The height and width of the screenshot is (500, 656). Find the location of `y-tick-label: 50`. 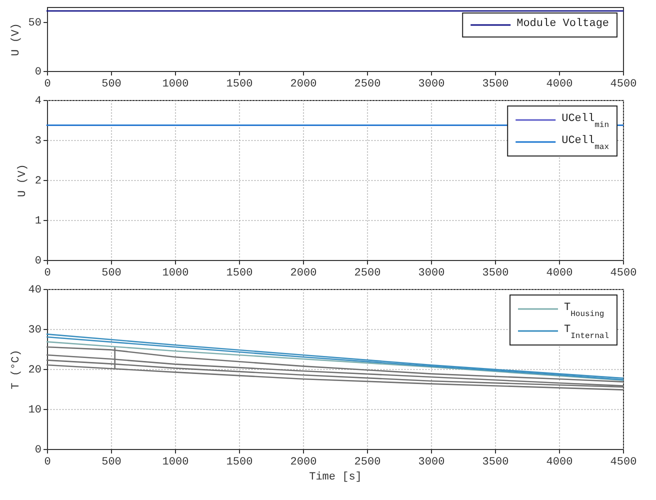

y-tick-label: 50 is located at coordinates (35, 23).